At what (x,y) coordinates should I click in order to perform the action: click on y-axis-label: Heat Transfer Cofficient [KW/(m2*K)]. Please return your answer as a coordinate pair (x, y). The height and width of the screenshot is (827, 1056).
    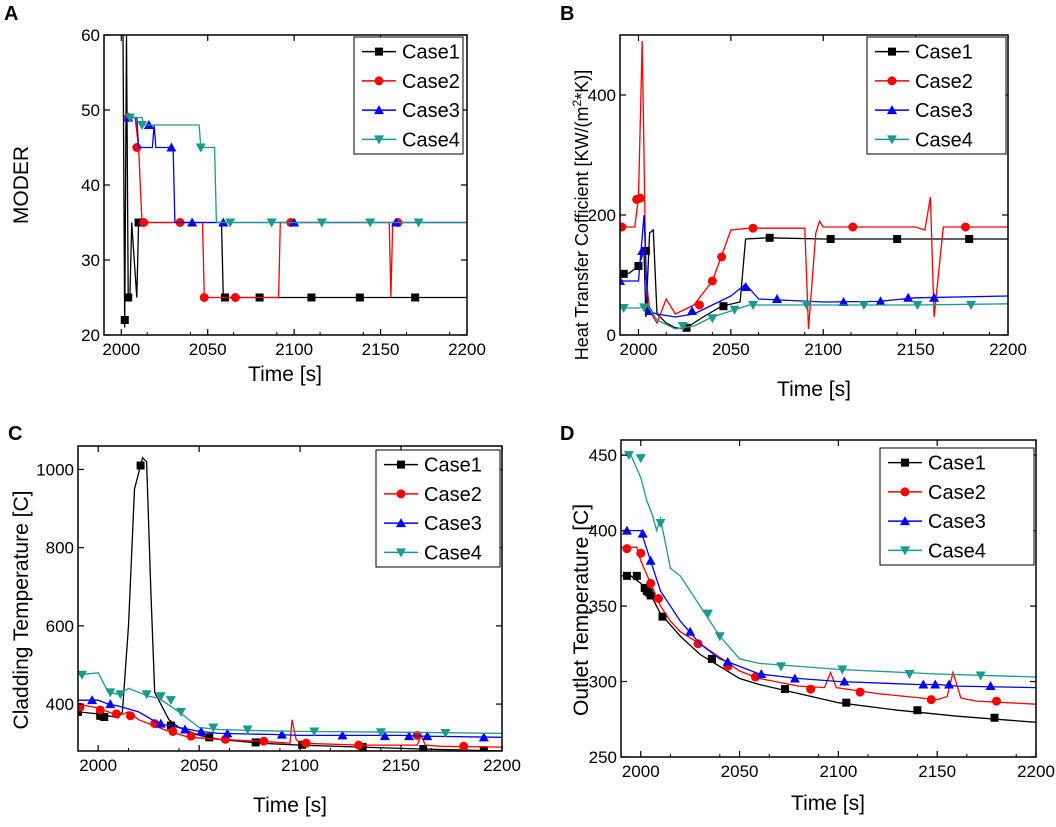
    Looking at the image, I should click on (581, 215).